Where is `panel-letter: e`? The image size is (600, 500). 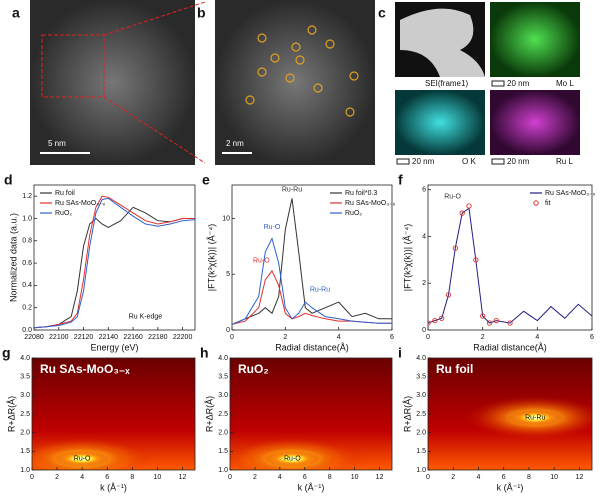 panel-letter: e is located at coordinates (206, 180).